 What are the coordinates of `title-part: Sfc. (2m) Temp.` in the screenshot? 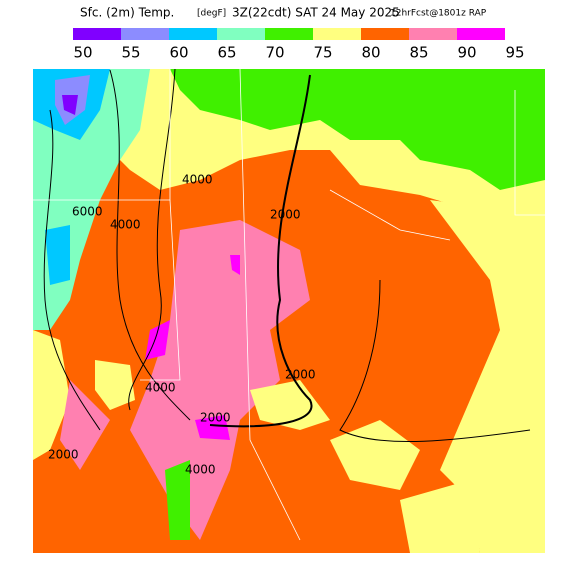 It's located at (127, 13).